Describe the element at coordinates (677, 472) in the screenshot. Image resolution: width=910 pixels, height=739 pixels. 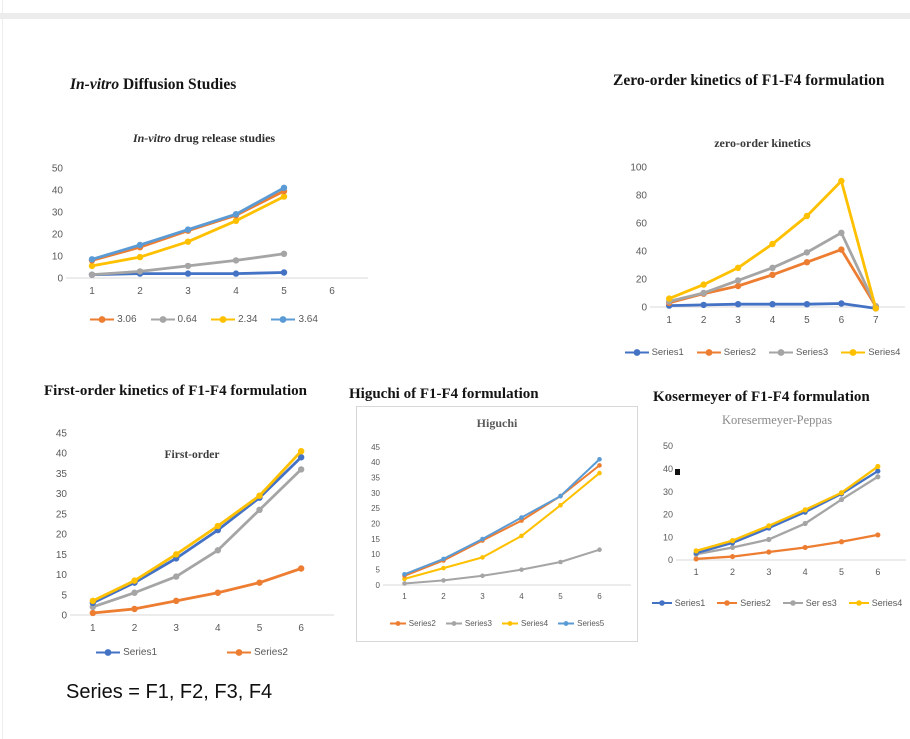
I see `black-square-marker` at that location.